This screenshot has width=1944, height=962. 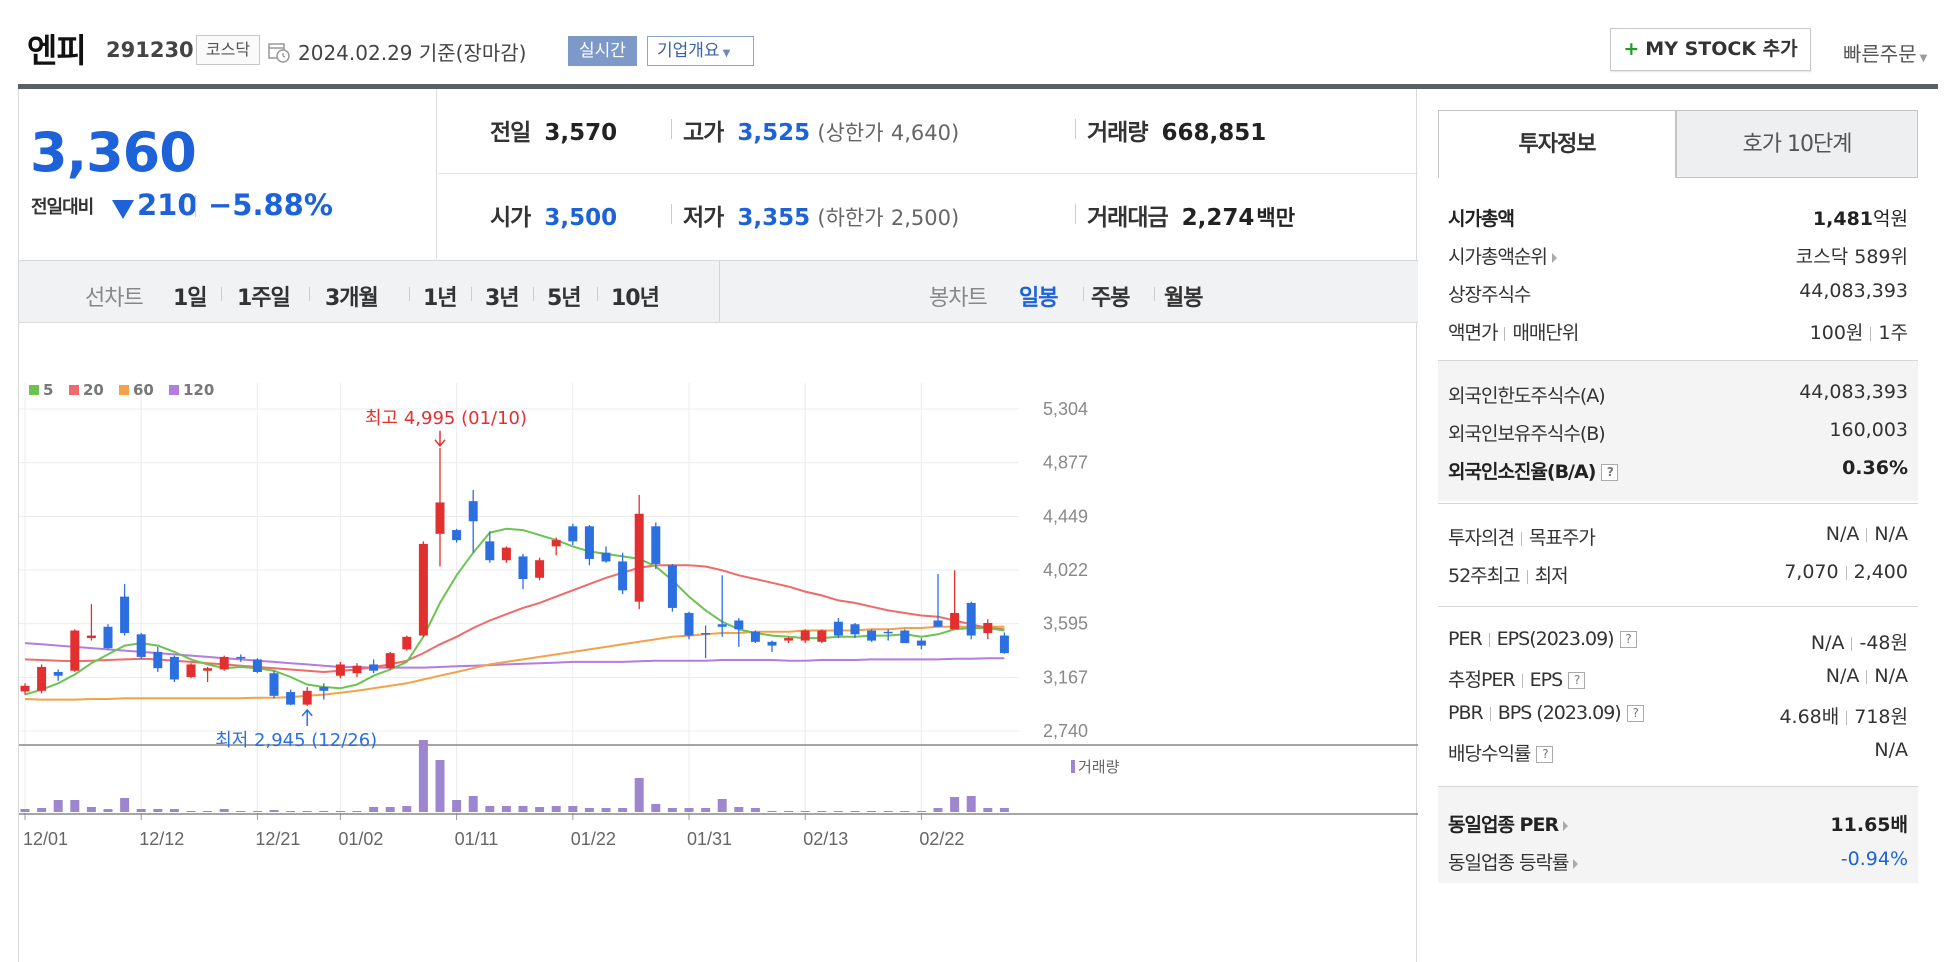 I want to click on tab-invest-info: 투자정보, so click(x=1557, y=144).